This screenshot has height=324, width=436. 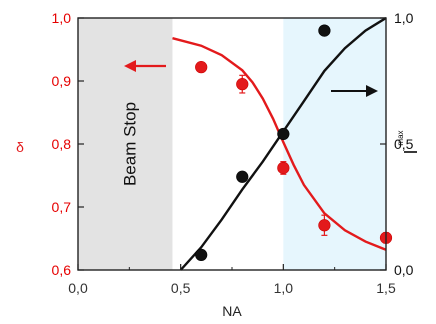 I want to click on x-axis-title: NA, so click(x=232, y=311).